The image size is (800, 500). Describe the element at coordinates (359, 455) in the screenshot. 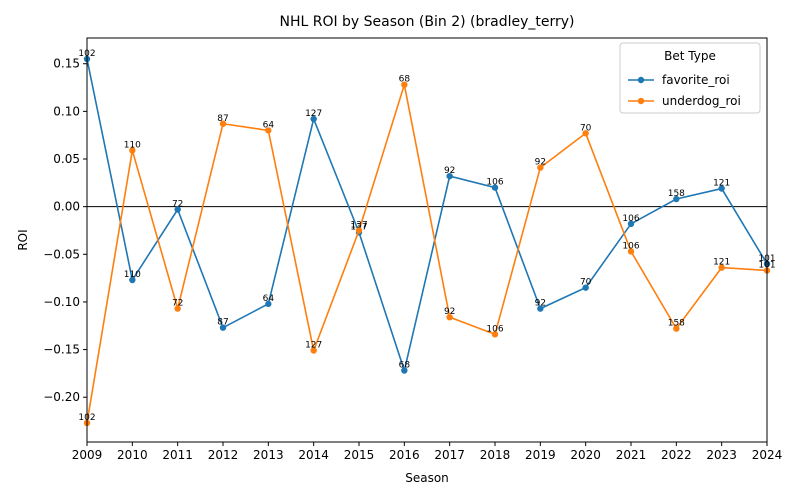

I see `x-tick-label: 2015` at that location.